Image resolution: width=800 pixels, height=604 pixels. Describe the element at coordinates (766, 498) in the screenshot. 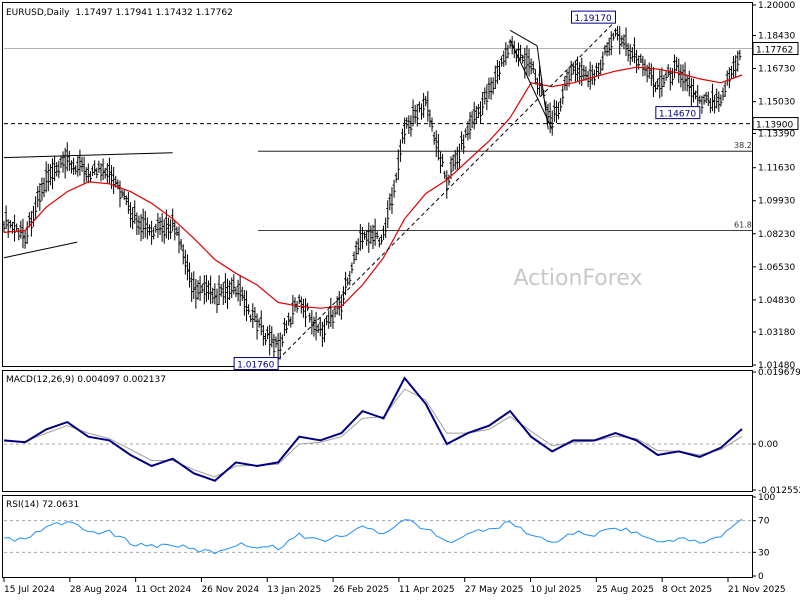

I see `rsi-tick-label: 100` at that location.